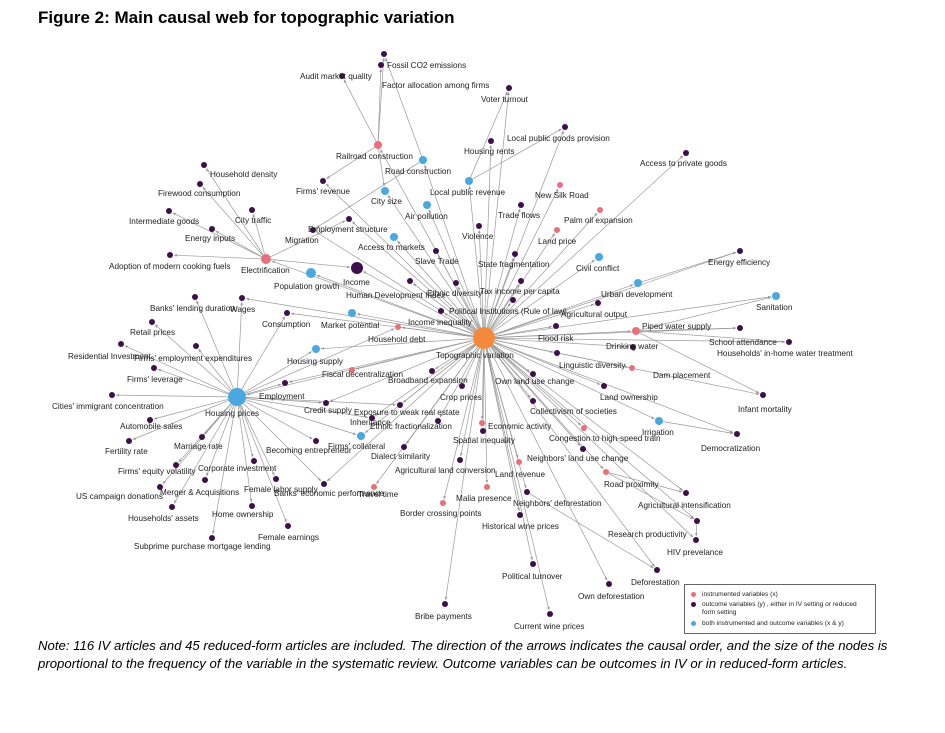 This screenshot has height=733, width=945. What do you see at coordinates (313, 230) in the screenshot?
I see `node-migration` at bounding box center [313, 230].